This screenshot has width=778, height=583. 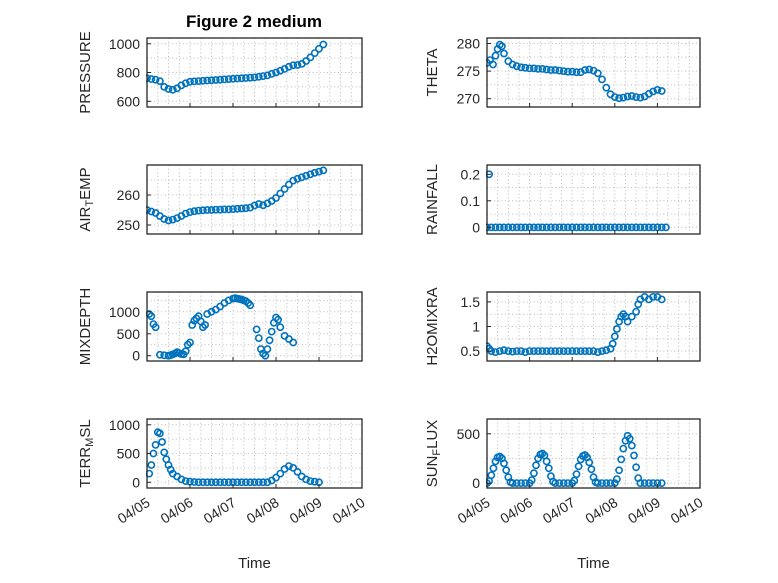 What do you see at coordinates (432, 72) in the screenshot?
I see `y-axis-label-theta: THETA` at bounding box center [432, 72].